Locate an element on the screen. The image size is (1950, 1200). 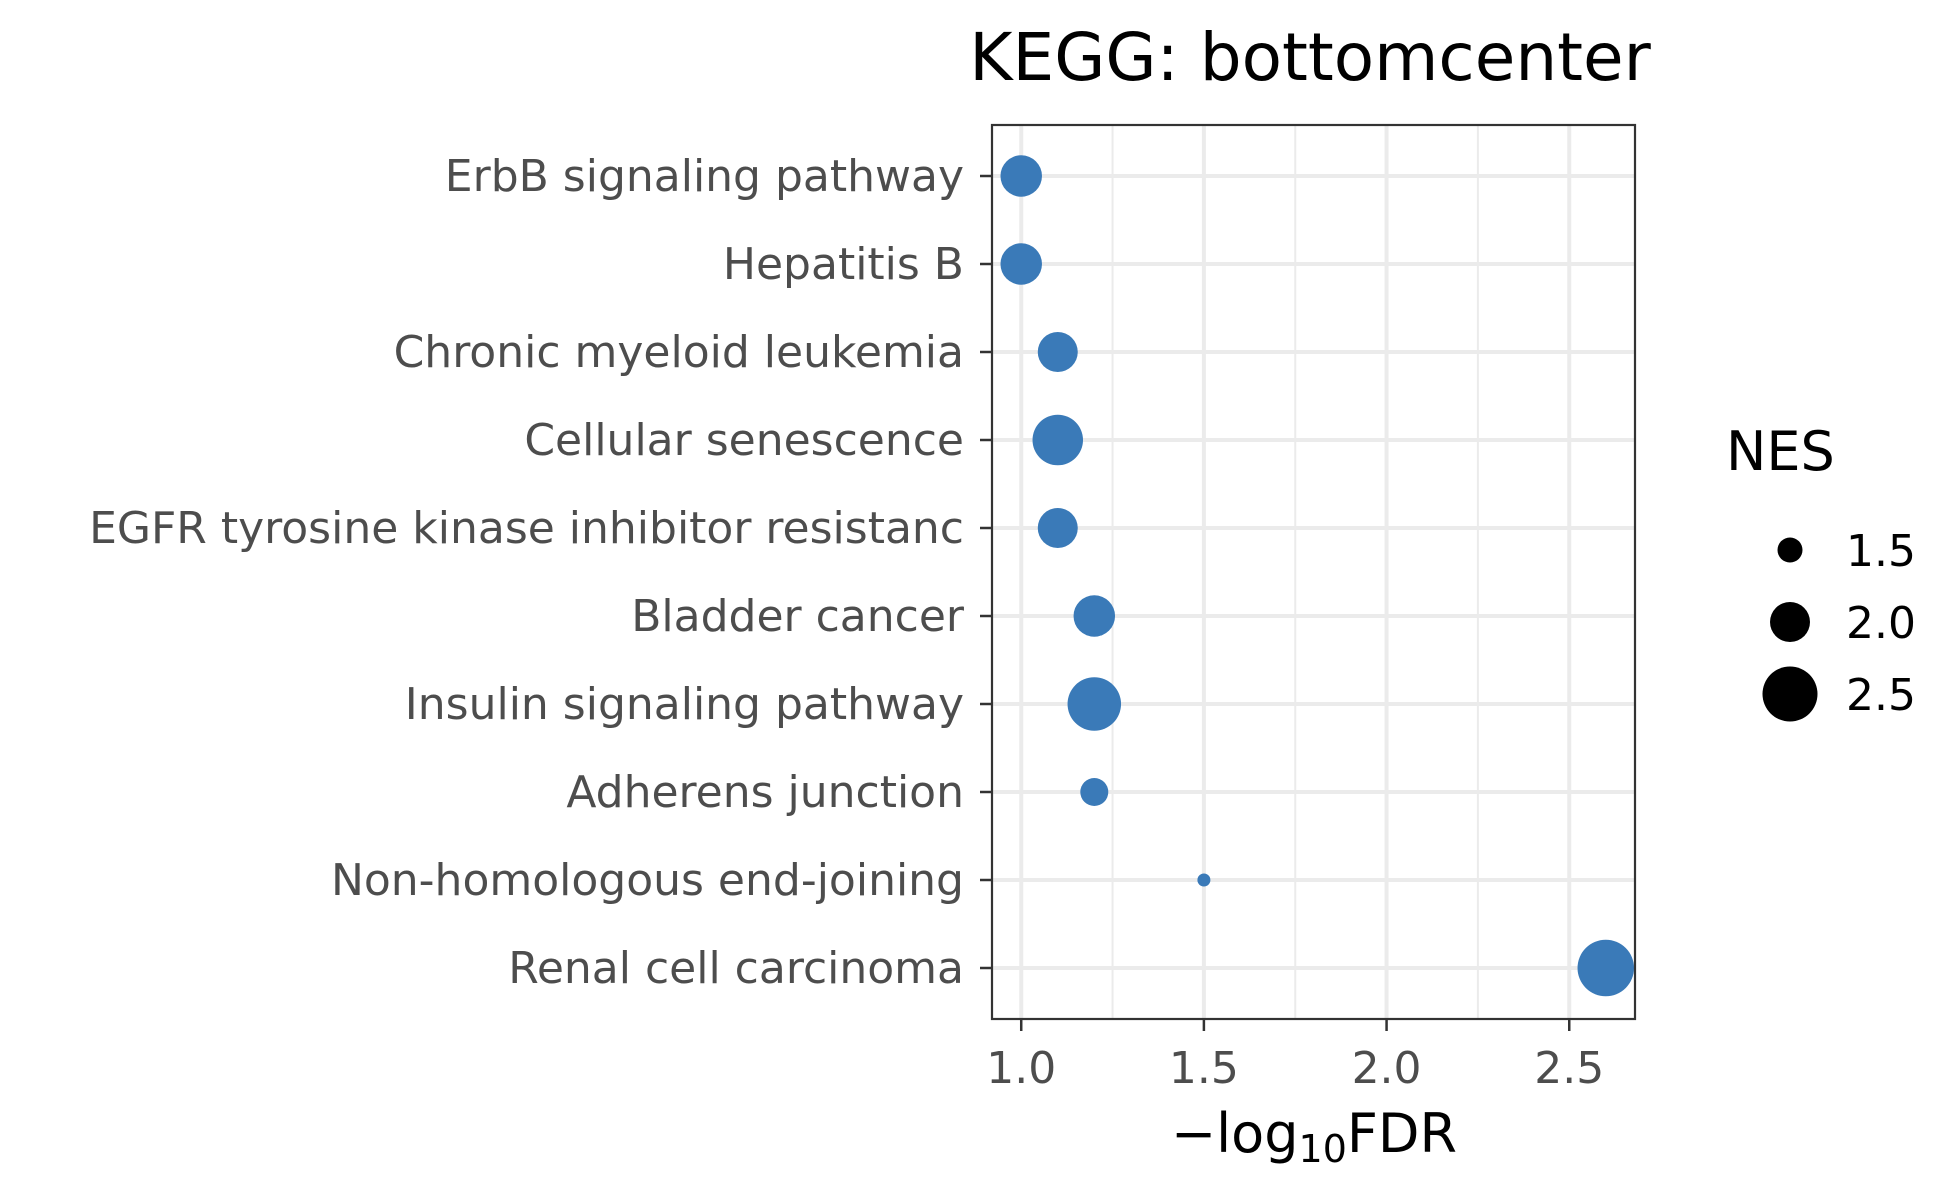
y-tick-label: Renal cell carcinoma is located at coordinates (736, 968).